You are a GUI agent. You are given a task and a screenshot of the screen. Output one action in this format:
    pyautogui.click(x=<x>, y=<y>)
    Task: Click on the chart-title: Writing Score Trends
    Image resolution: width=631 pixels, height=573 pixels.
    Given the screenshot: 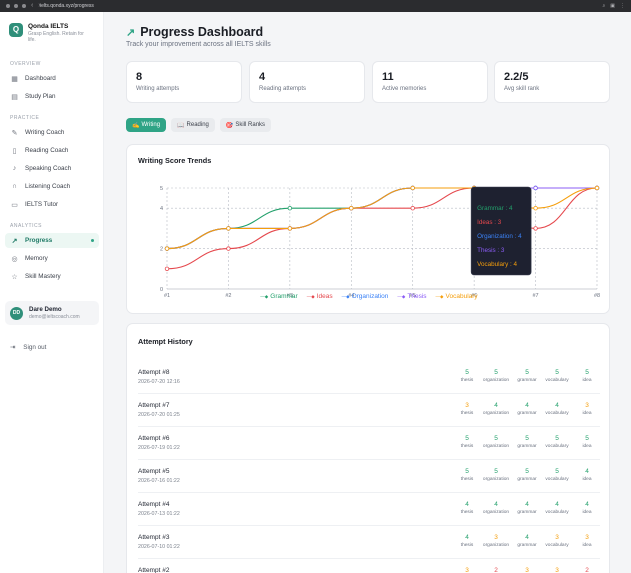 What is the action you would take?
    pyautogui.click(x=175, y=160)
    